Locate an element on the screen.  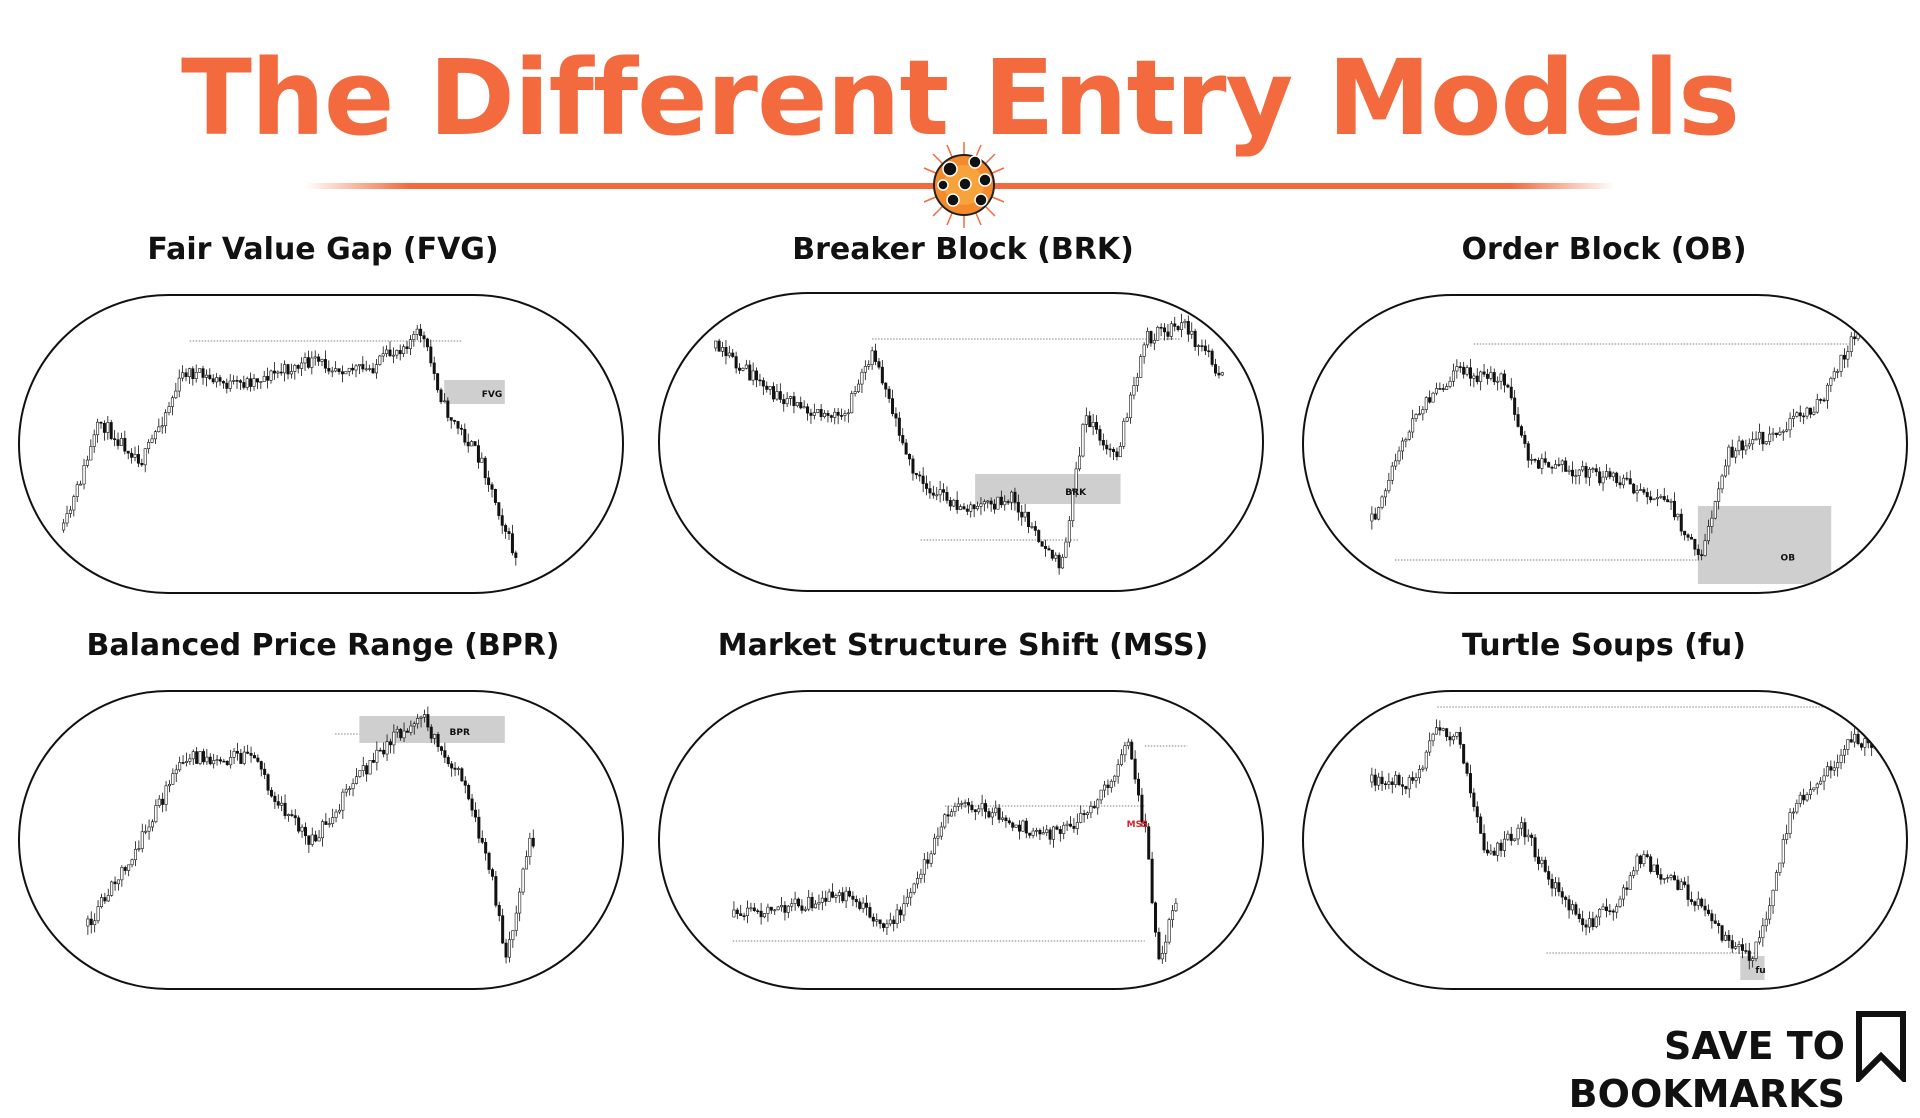
panel-title-bpr: Balanced Price Range (BPR) is located at coordinates (323, 645).